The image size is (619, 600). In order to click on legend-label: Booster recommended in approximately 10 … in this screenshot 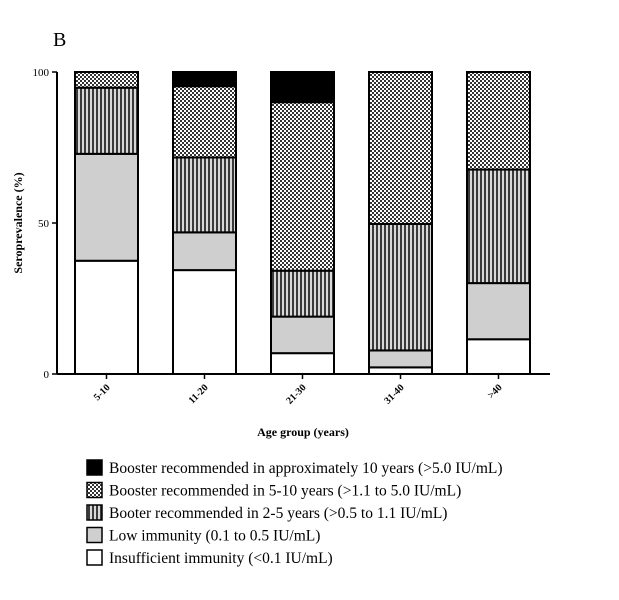, I will do `click(306, 468)`.